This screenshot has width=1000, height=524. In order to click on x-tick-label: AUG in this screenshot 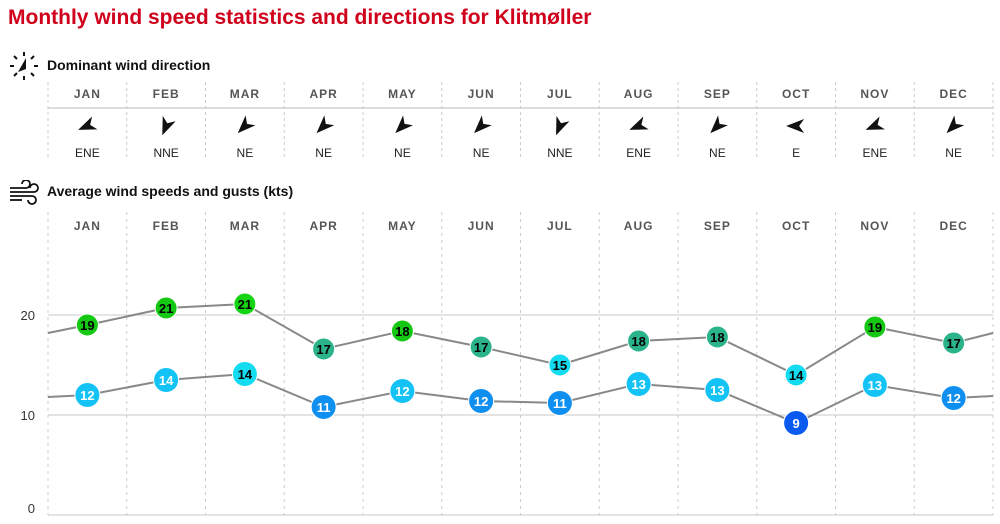, I will do `click(639, 226)`.